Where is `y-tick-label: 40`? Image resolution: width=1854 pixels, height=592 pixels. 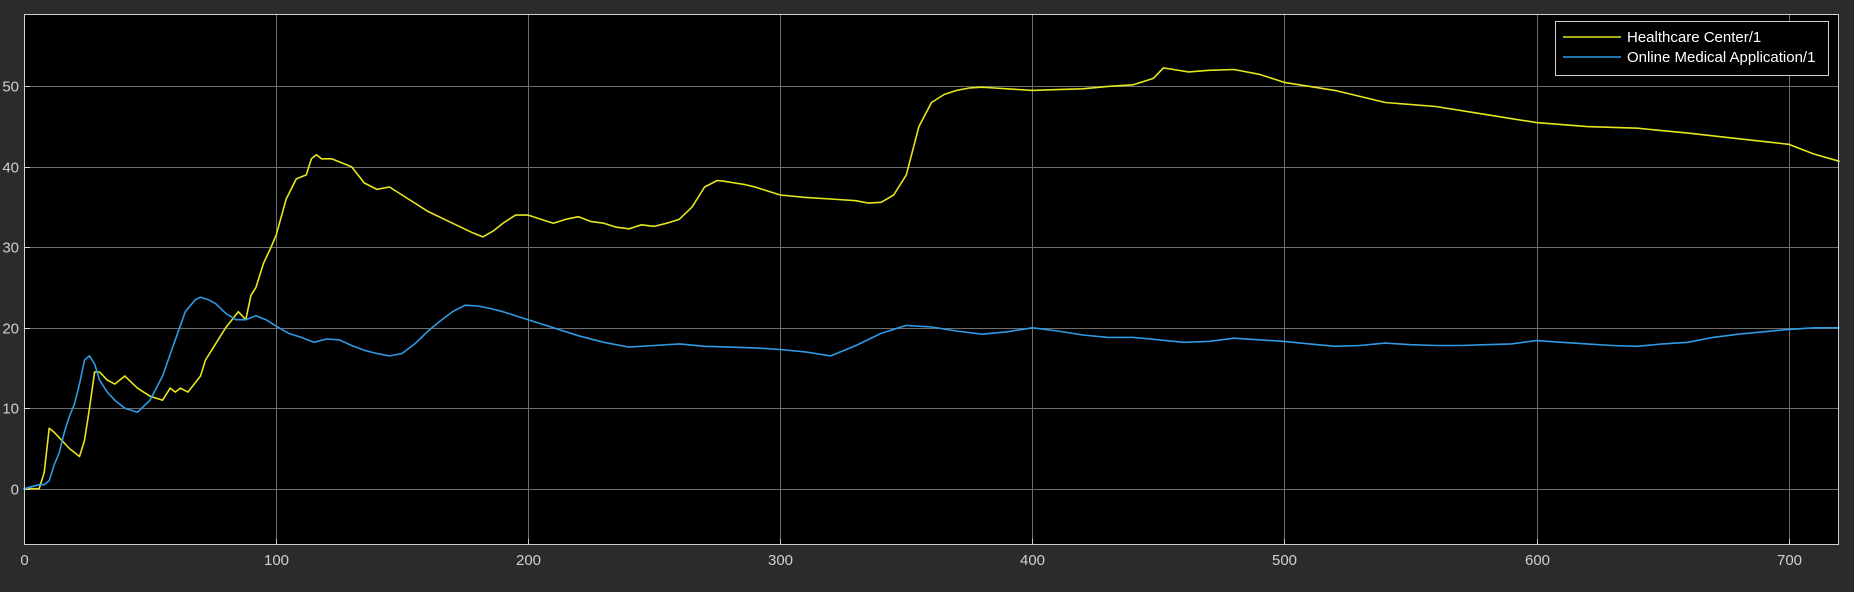 y-tick-label: 40 is located at coordinates (10, 168).